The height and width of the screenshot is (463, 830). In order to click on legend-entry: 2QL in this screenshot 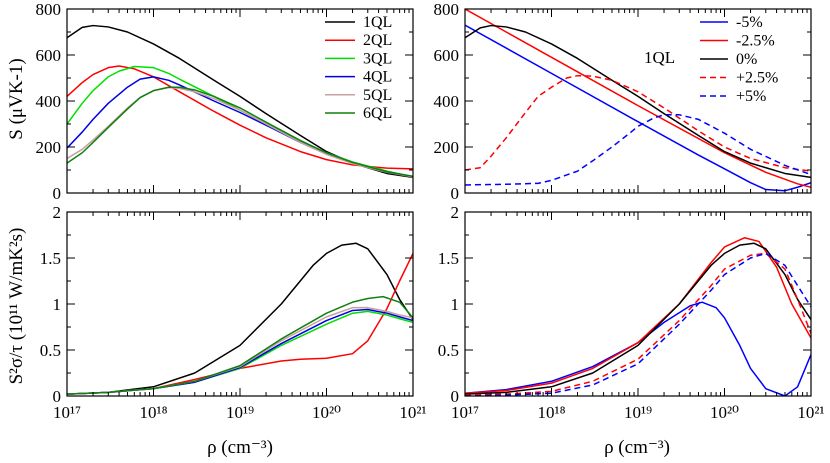, I will do `click(377, 40)`.